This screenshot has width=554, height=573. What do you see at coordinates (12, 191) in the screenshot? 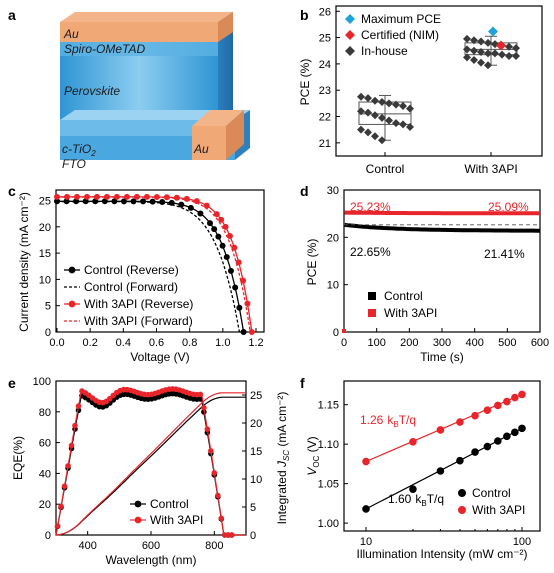
I see `panel-c-label: c` at bounding box center [12, 191].